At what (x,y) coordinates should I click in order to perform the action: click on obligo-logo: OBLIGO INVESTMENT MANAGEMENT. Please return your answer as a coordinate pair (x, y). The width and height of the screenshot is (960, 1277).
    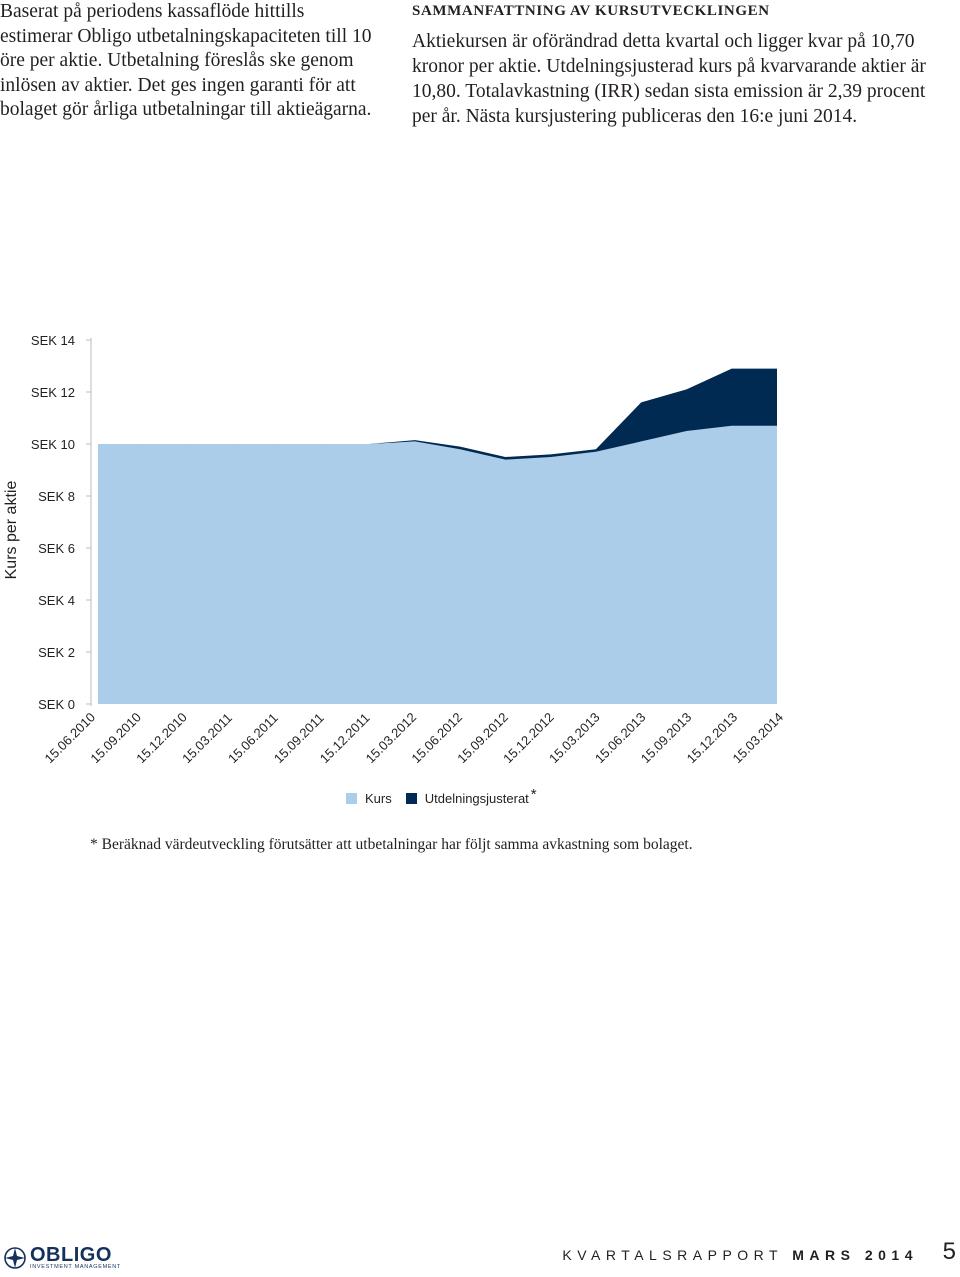
    Looking at the image, I should click on (62, 1257).